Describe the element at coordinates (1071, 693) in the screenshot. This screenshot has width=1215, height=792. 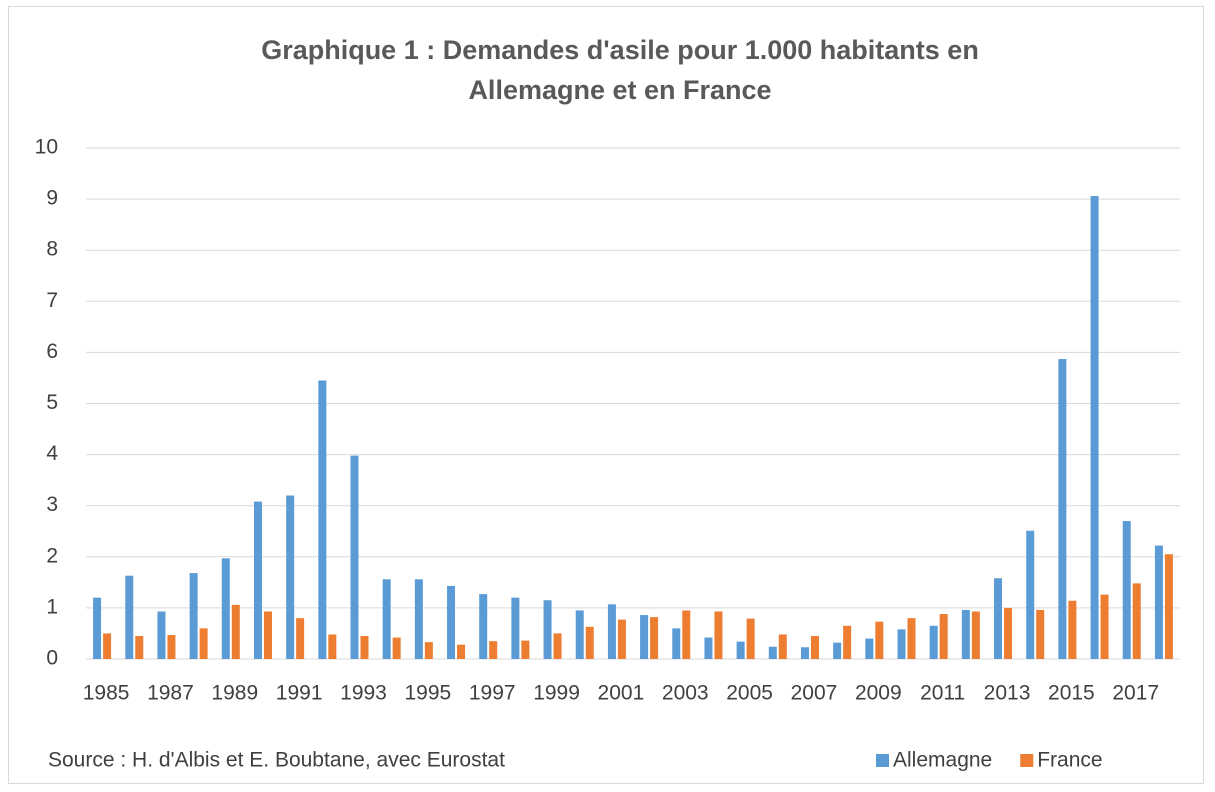
I see `x-tick-label: 2015` at that location.